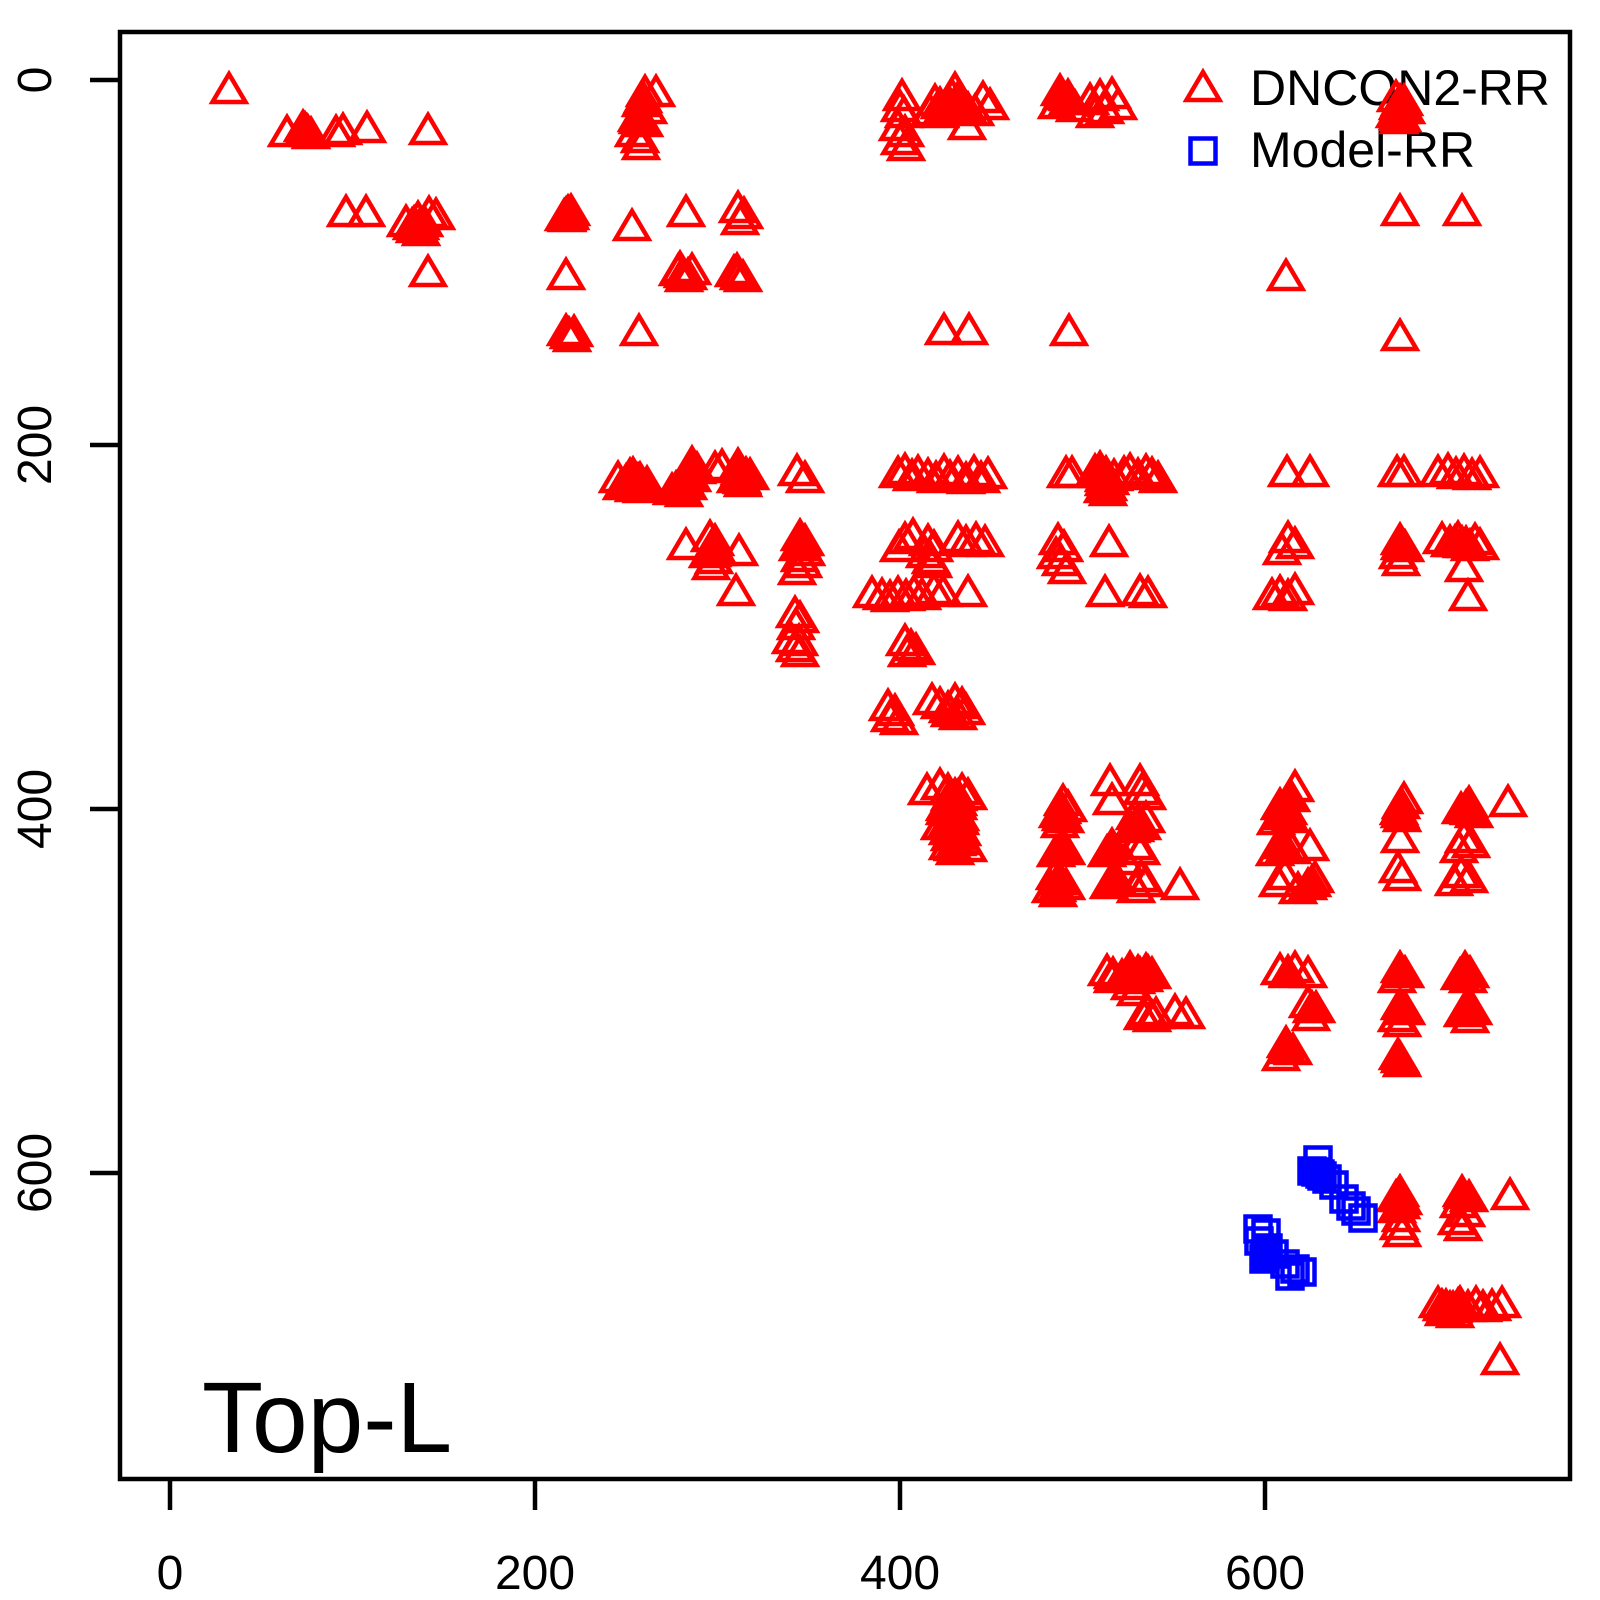  Describe the element at coordinates (1362, 150) in the screenshot. I see `svg-text: Model-RR` at that location.